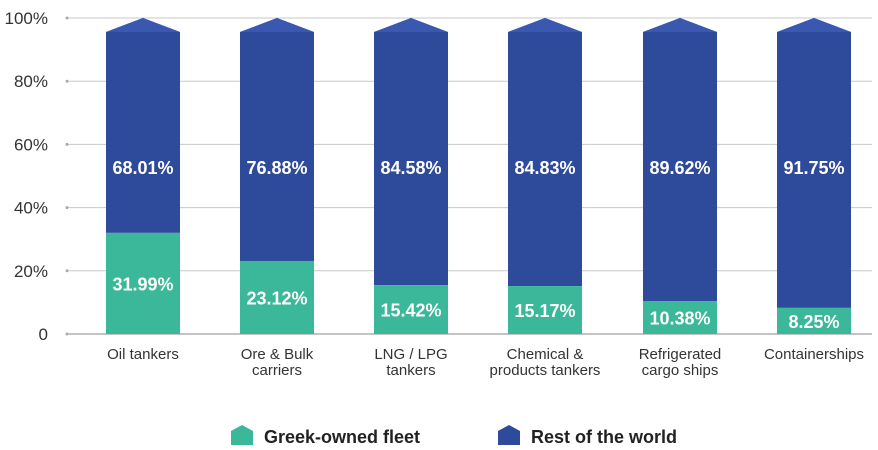 The width and height of the screenshot is (878, 450). Describe the element at coordinates (31, 208) in the screenshot. I see `y-tick-label: 40%` at that location.